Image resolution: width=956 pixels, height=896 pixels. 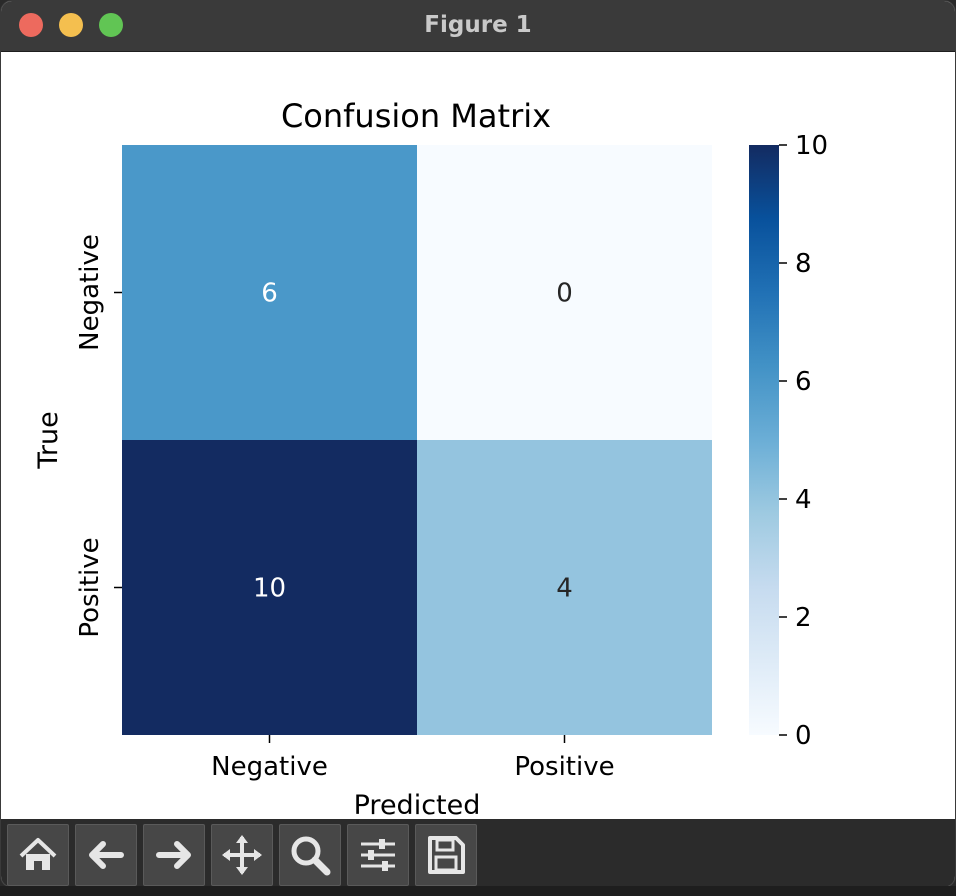 I want to click on zoom-magnifier-icon, so click(x=311, y=856).